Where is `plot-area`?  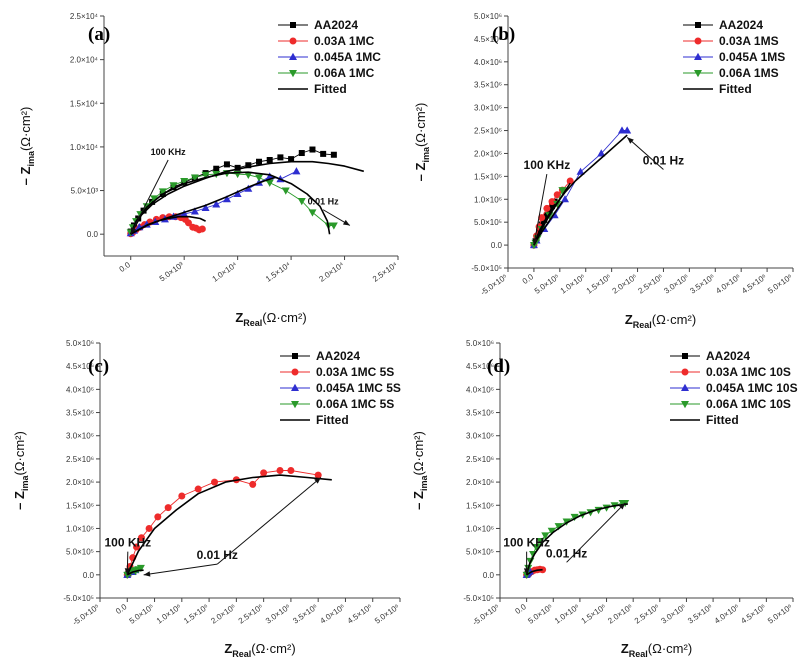 plot-area is located at coordinates (576, 539).